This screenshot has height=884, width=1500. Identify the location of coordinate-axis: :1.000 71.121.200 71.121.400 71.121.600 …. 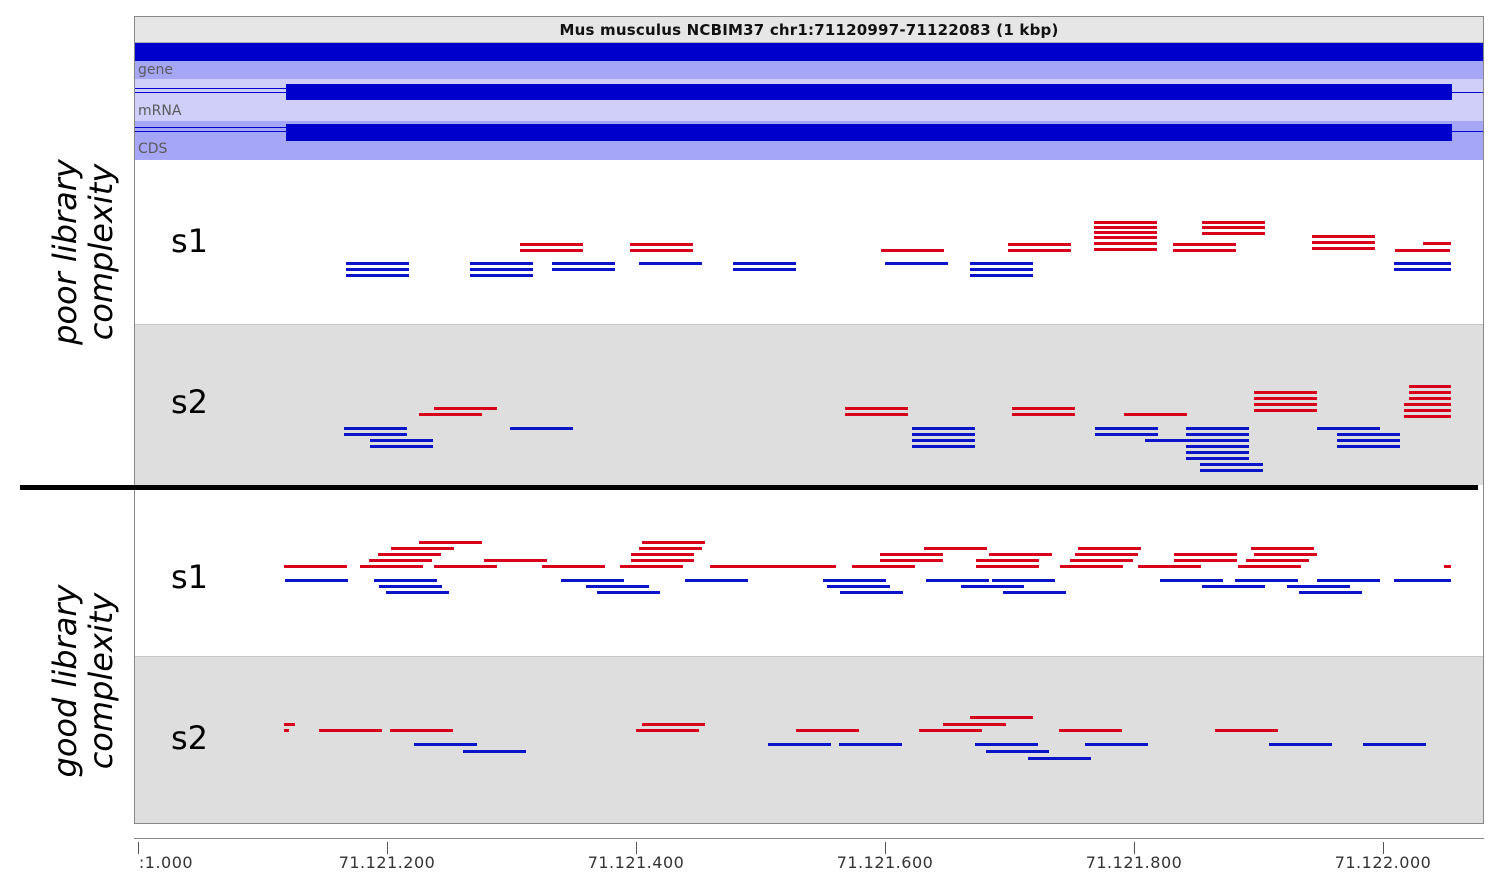
(809, 861).